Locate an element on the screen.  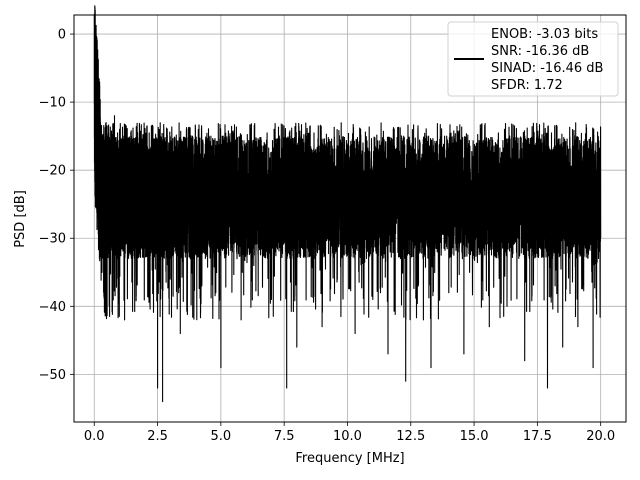
legend-entry: SFDR: 1.72 is located at coordinates (527, 85).